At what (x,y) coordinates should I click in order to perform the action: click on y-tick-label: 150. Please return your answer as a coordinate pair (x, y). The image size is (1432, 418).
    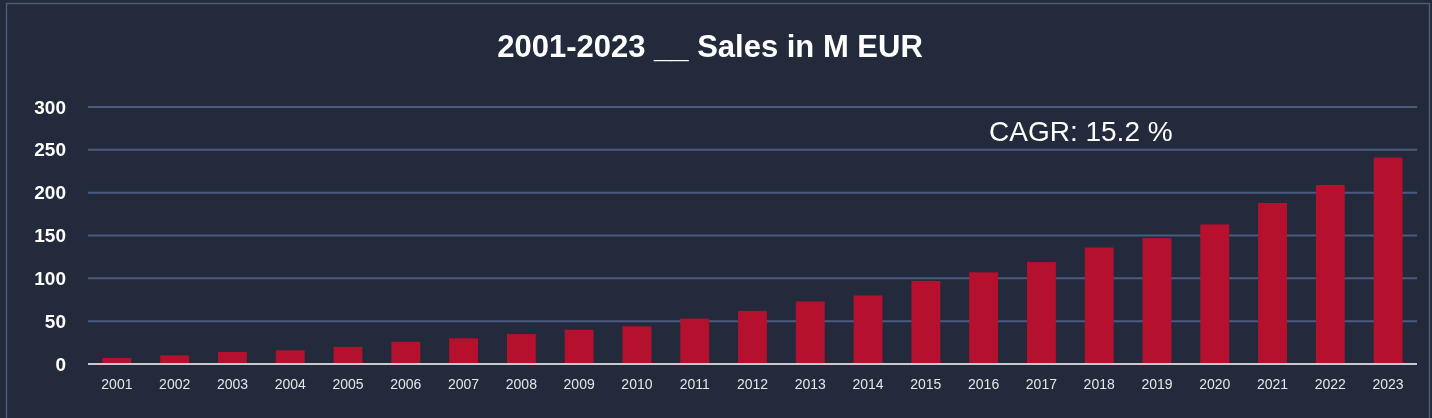
    Looking at the image, I should click on (50, 236).